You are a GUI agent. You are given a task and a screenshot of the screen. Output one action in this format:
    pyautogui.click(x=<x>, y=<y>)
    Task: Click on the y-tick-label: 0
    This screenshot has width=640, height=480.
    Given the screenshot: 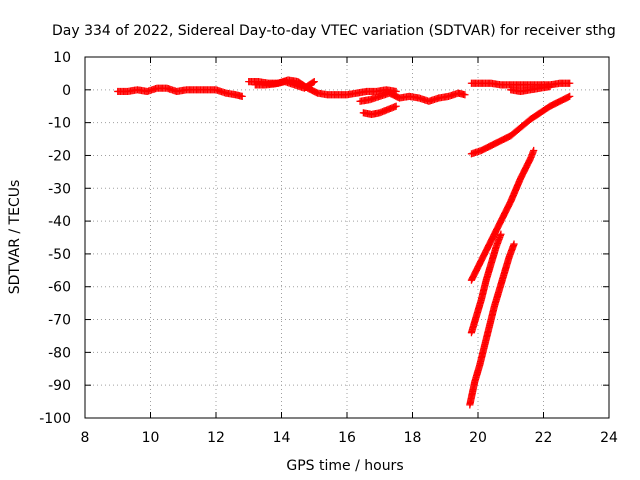 What is the action you would take?
    pyautogui.click(x=66, y=91)
    